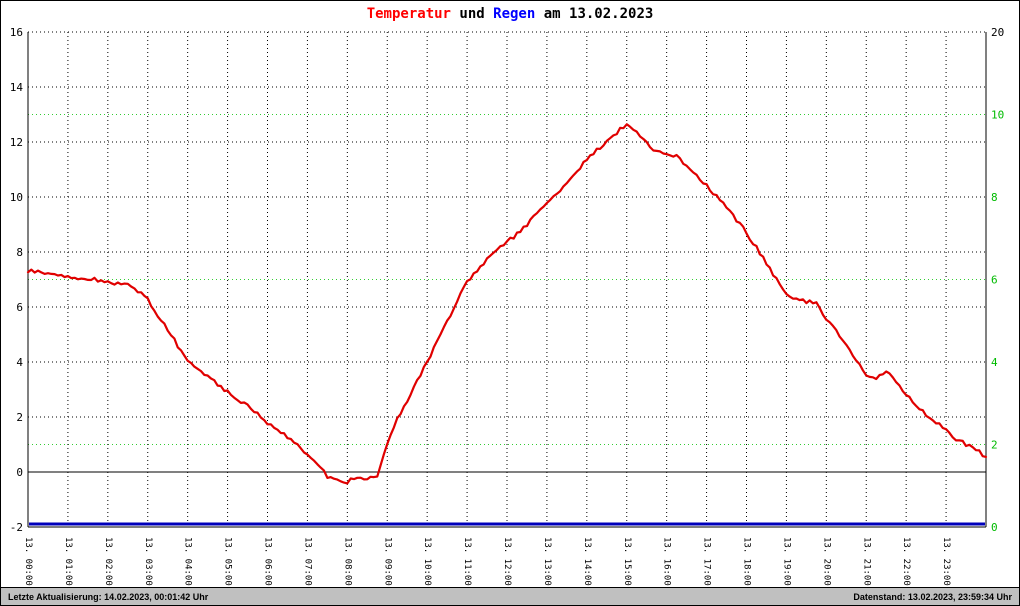  Describe the element at coordinates (228, 561) in the screenshot. I see `x-axis-tick-label: 13. 05:00` at that location.